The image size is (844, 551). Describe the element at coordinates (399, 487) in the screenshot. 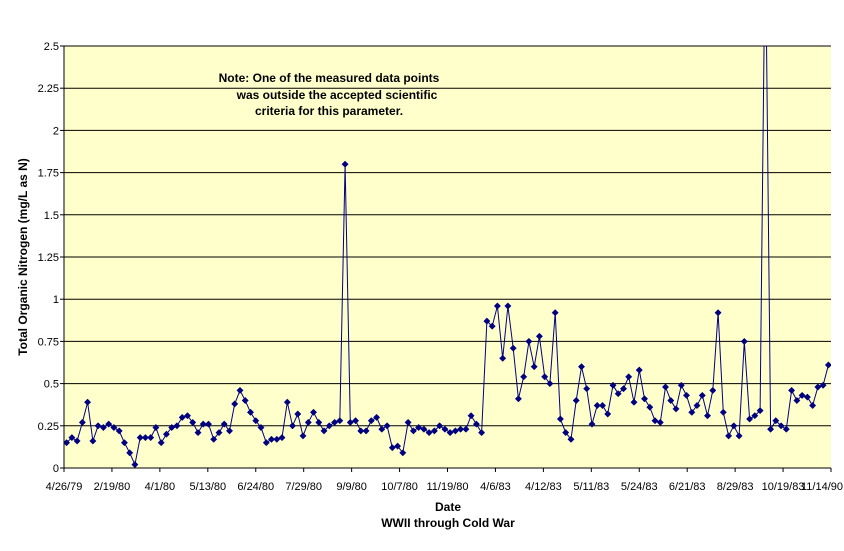

I see `x-tick-label: 10/7/80` at that location.